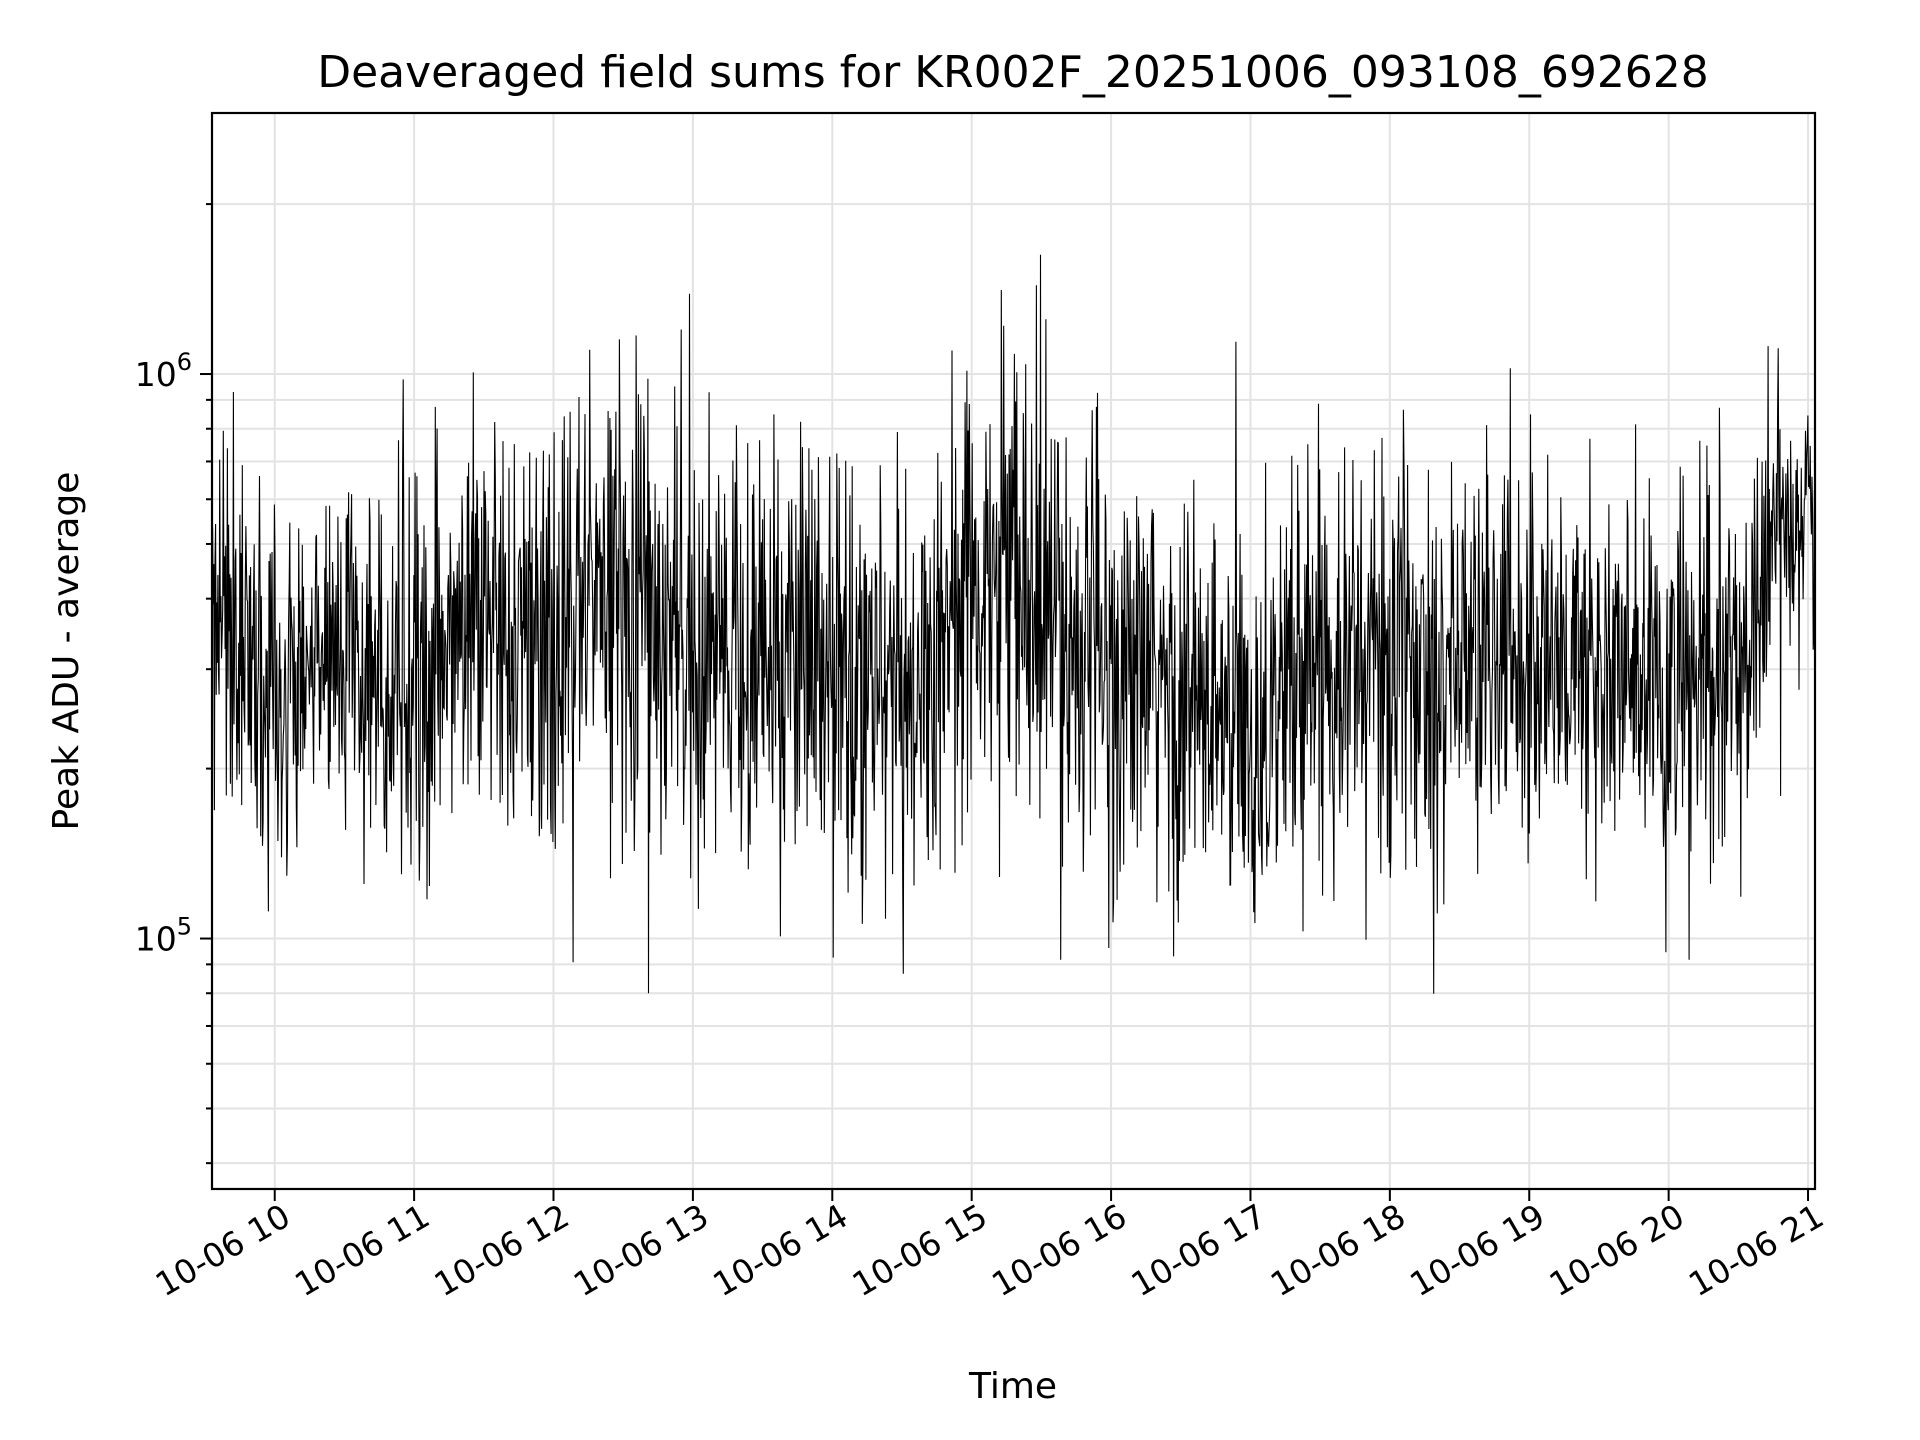  What do you see at coordinates (1012, 1386) in the screenshot?
I see `x-axis-label: Time` at bounding box center [1012, 1386].